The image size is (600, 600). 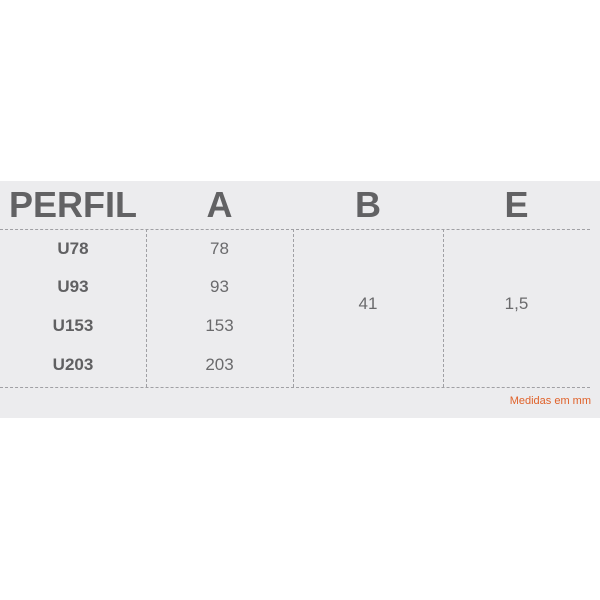 What do you see at coordinates (72, 204) in the screenshot?
I see `header-perfil: PERFIL` at bounding box center [72, 204].